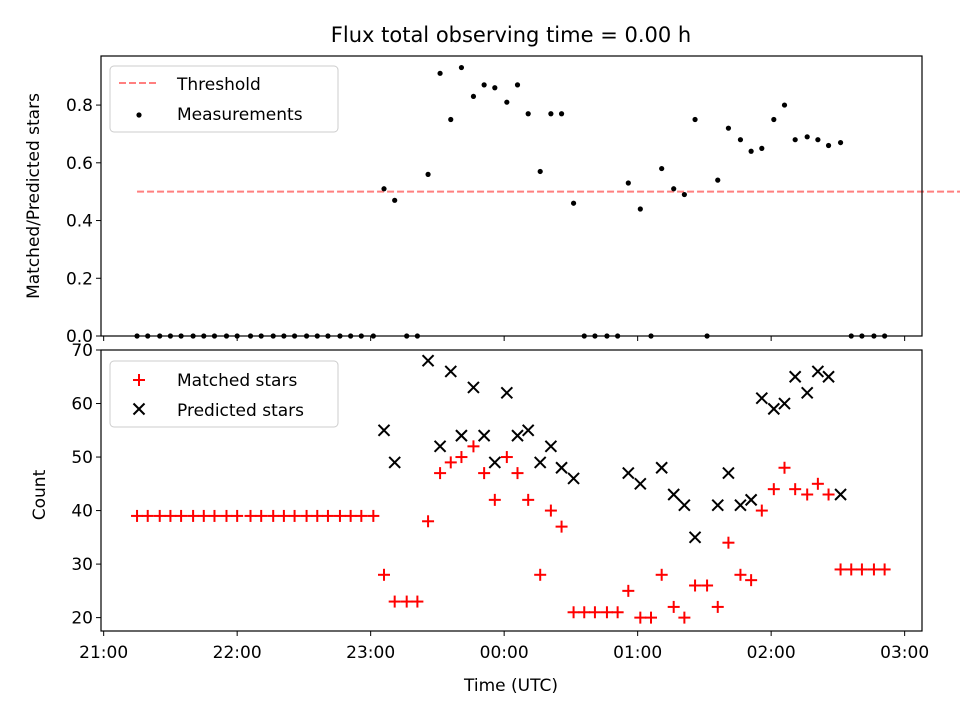 The image size is (960, 720). Describe the element at coordinates (79, 164) in the screenshot. I see `y-tick-label: 0.6` at that location.